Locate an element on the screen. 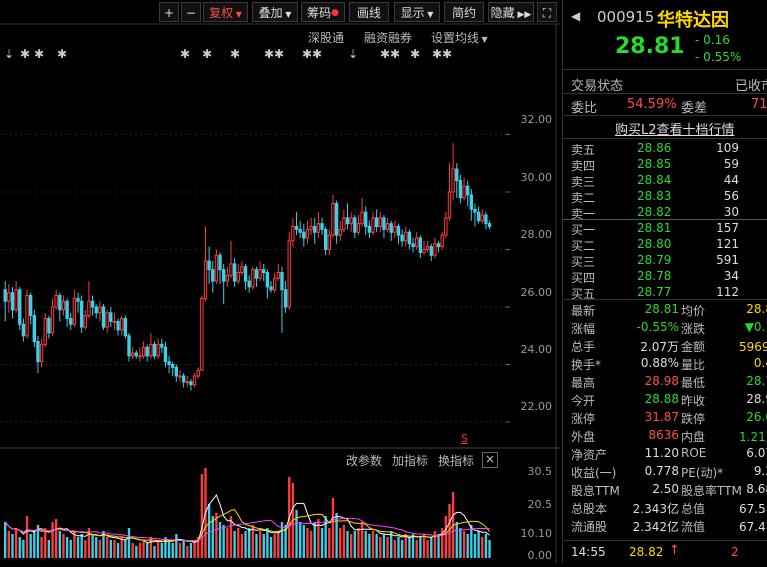  diejia-button: 叠加 ▼ is located at coordinates (275, 12).